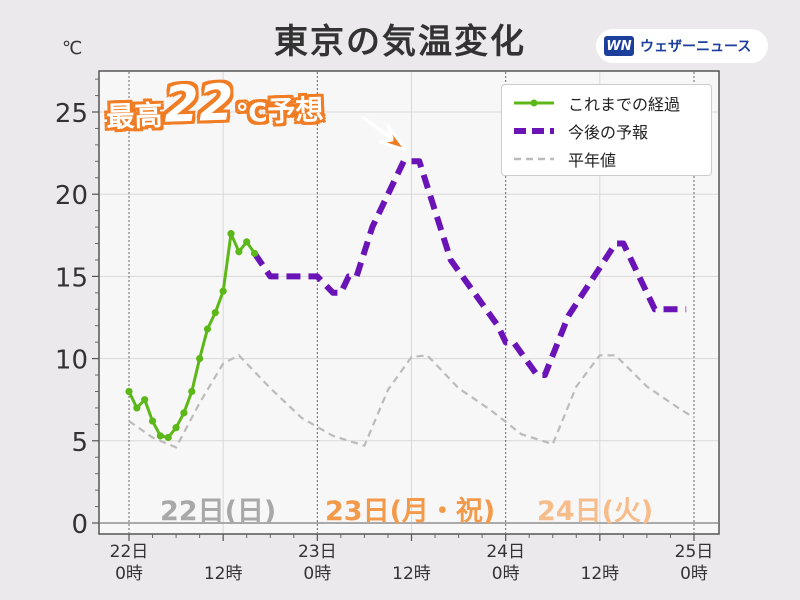 The height and width of the screenshot is (600, 800). Describe the element at coordinates (317, 552) in the screenshot. I see `x-tick-label: 23日` at that location.